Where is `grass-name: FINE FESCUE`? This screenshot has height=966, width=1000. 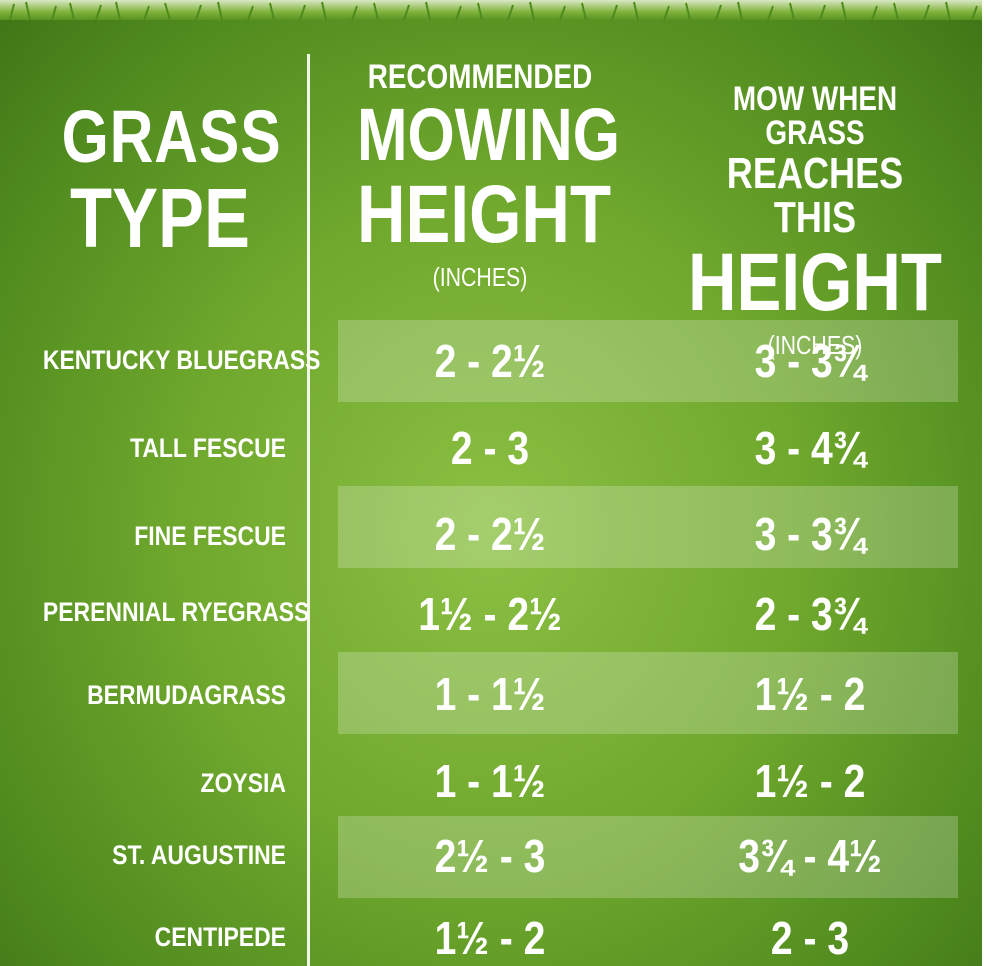 grass-name: FINE FESCUE is located at coordinates (210, 536).